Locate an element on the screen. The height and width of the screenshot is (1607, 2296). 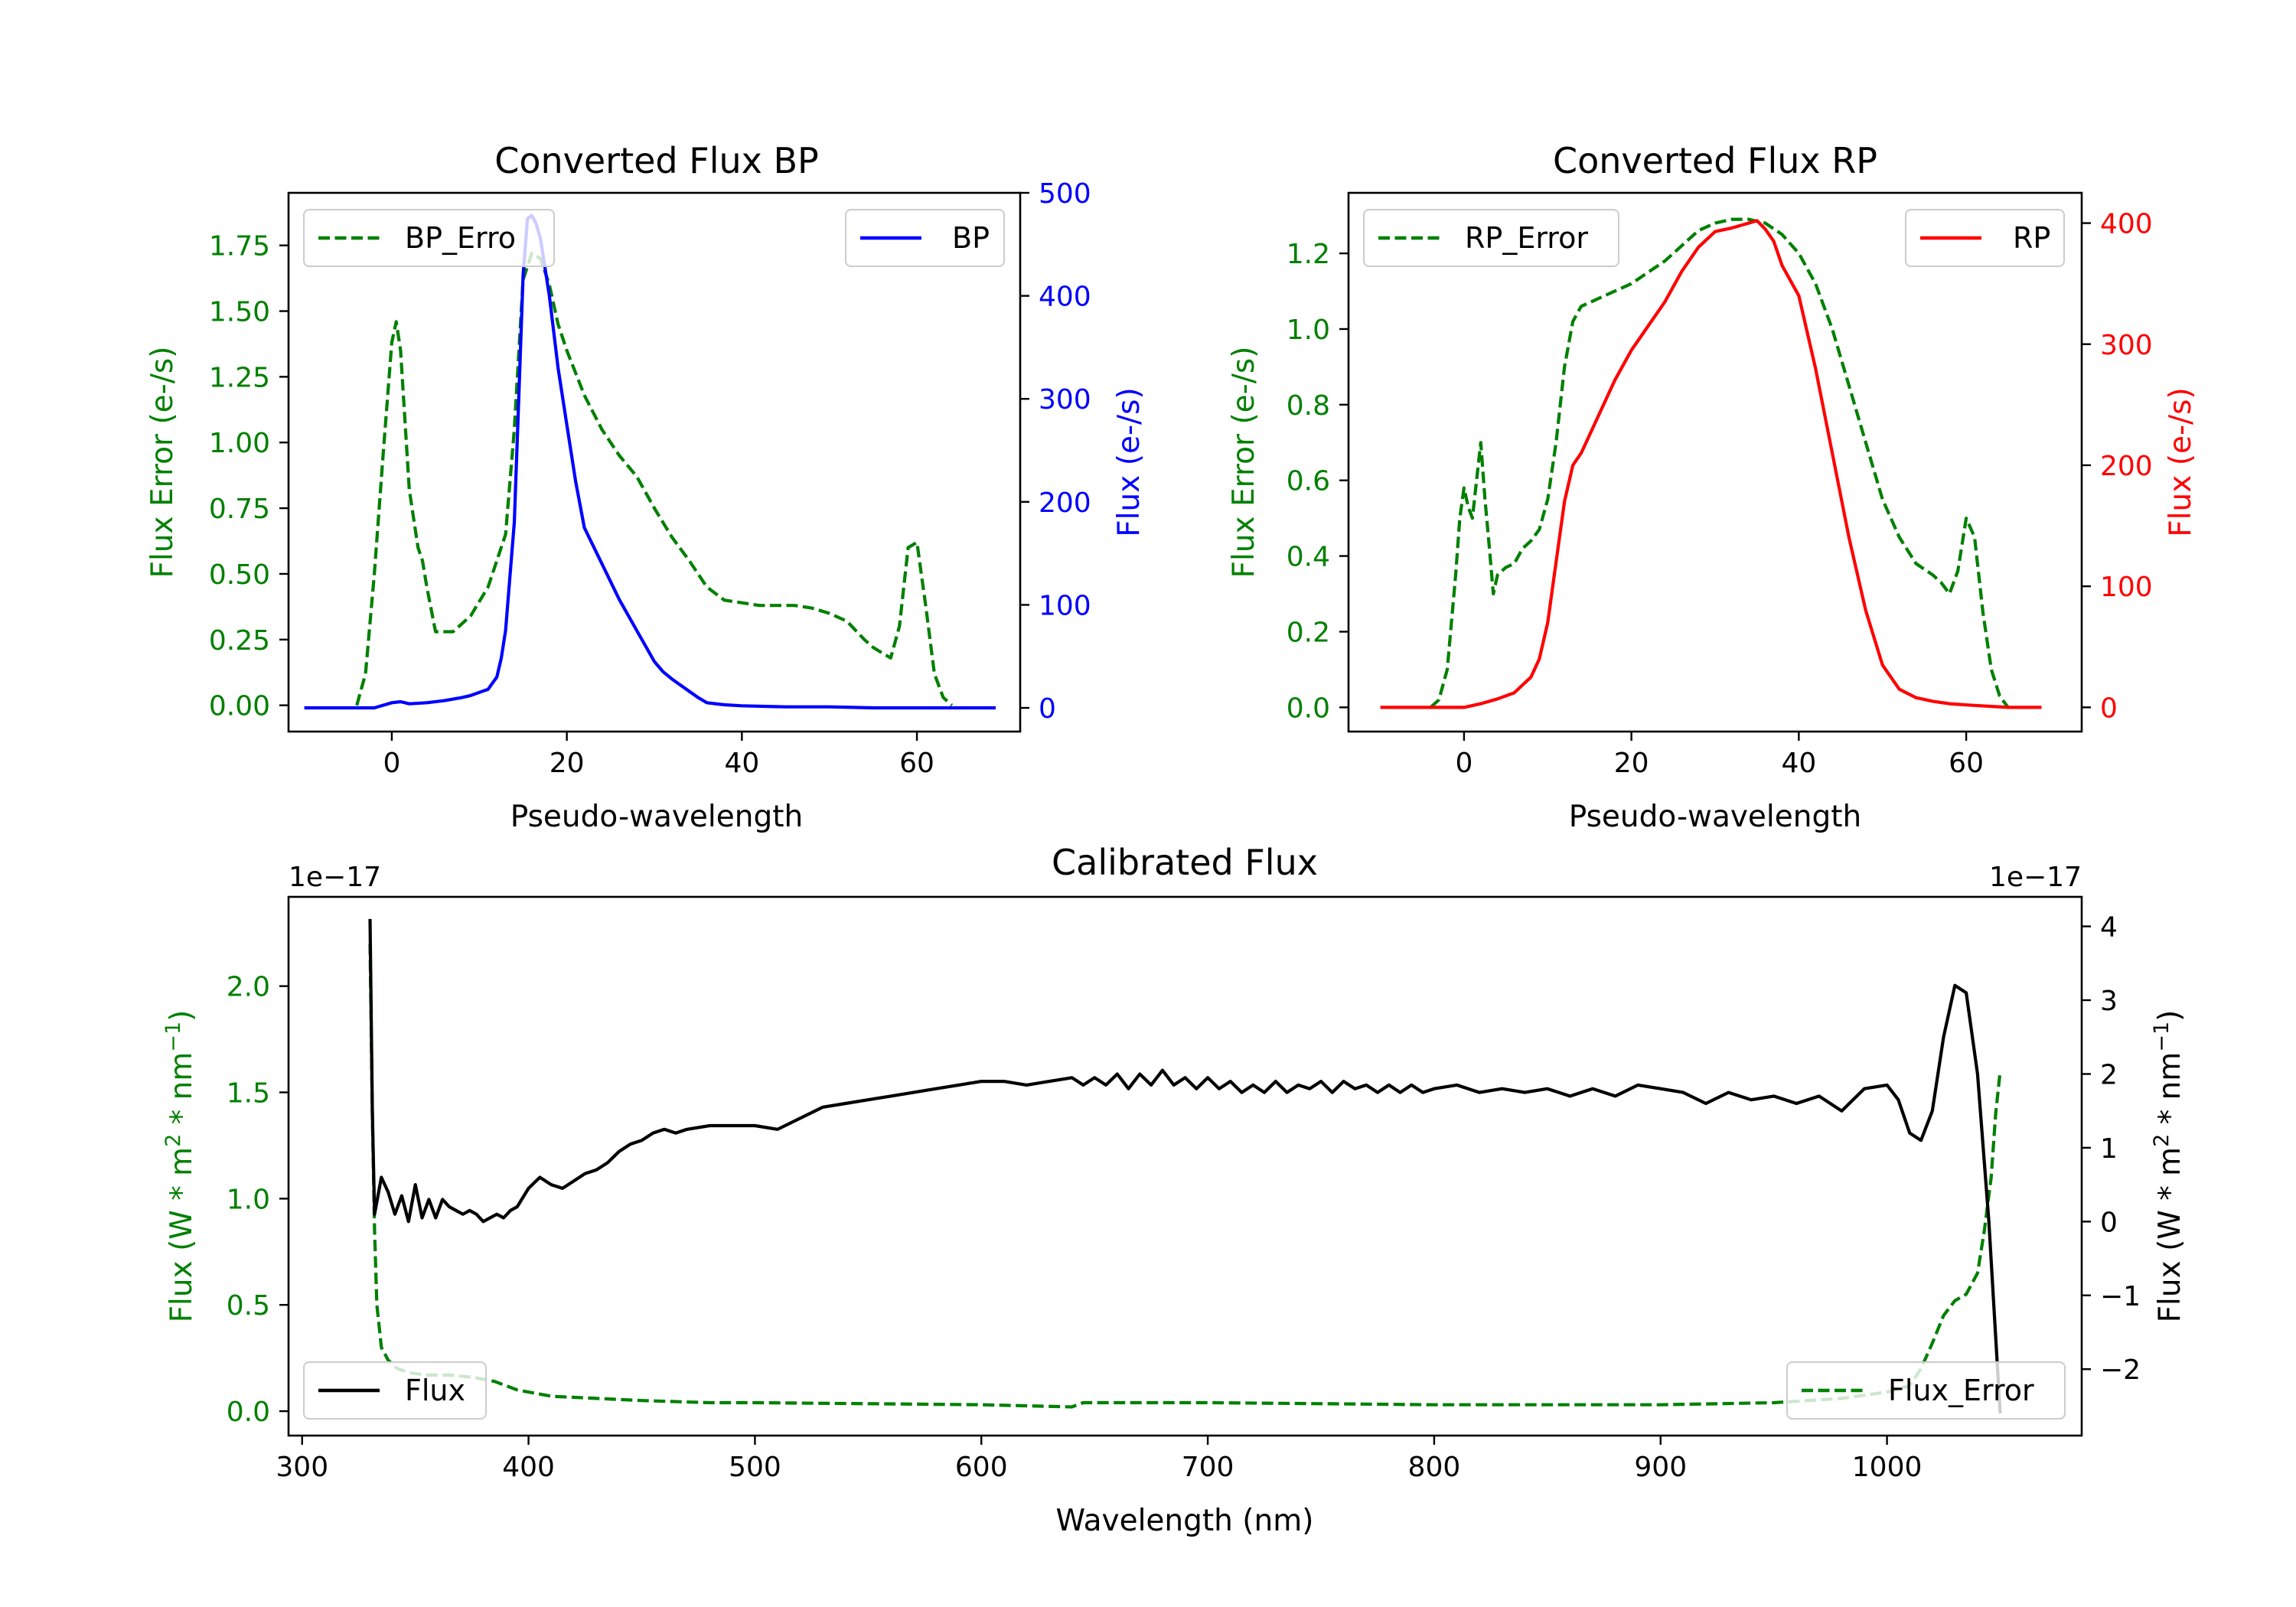
calibrated-y2-label-exp: −1 is located at coordinates (2162, 1037).